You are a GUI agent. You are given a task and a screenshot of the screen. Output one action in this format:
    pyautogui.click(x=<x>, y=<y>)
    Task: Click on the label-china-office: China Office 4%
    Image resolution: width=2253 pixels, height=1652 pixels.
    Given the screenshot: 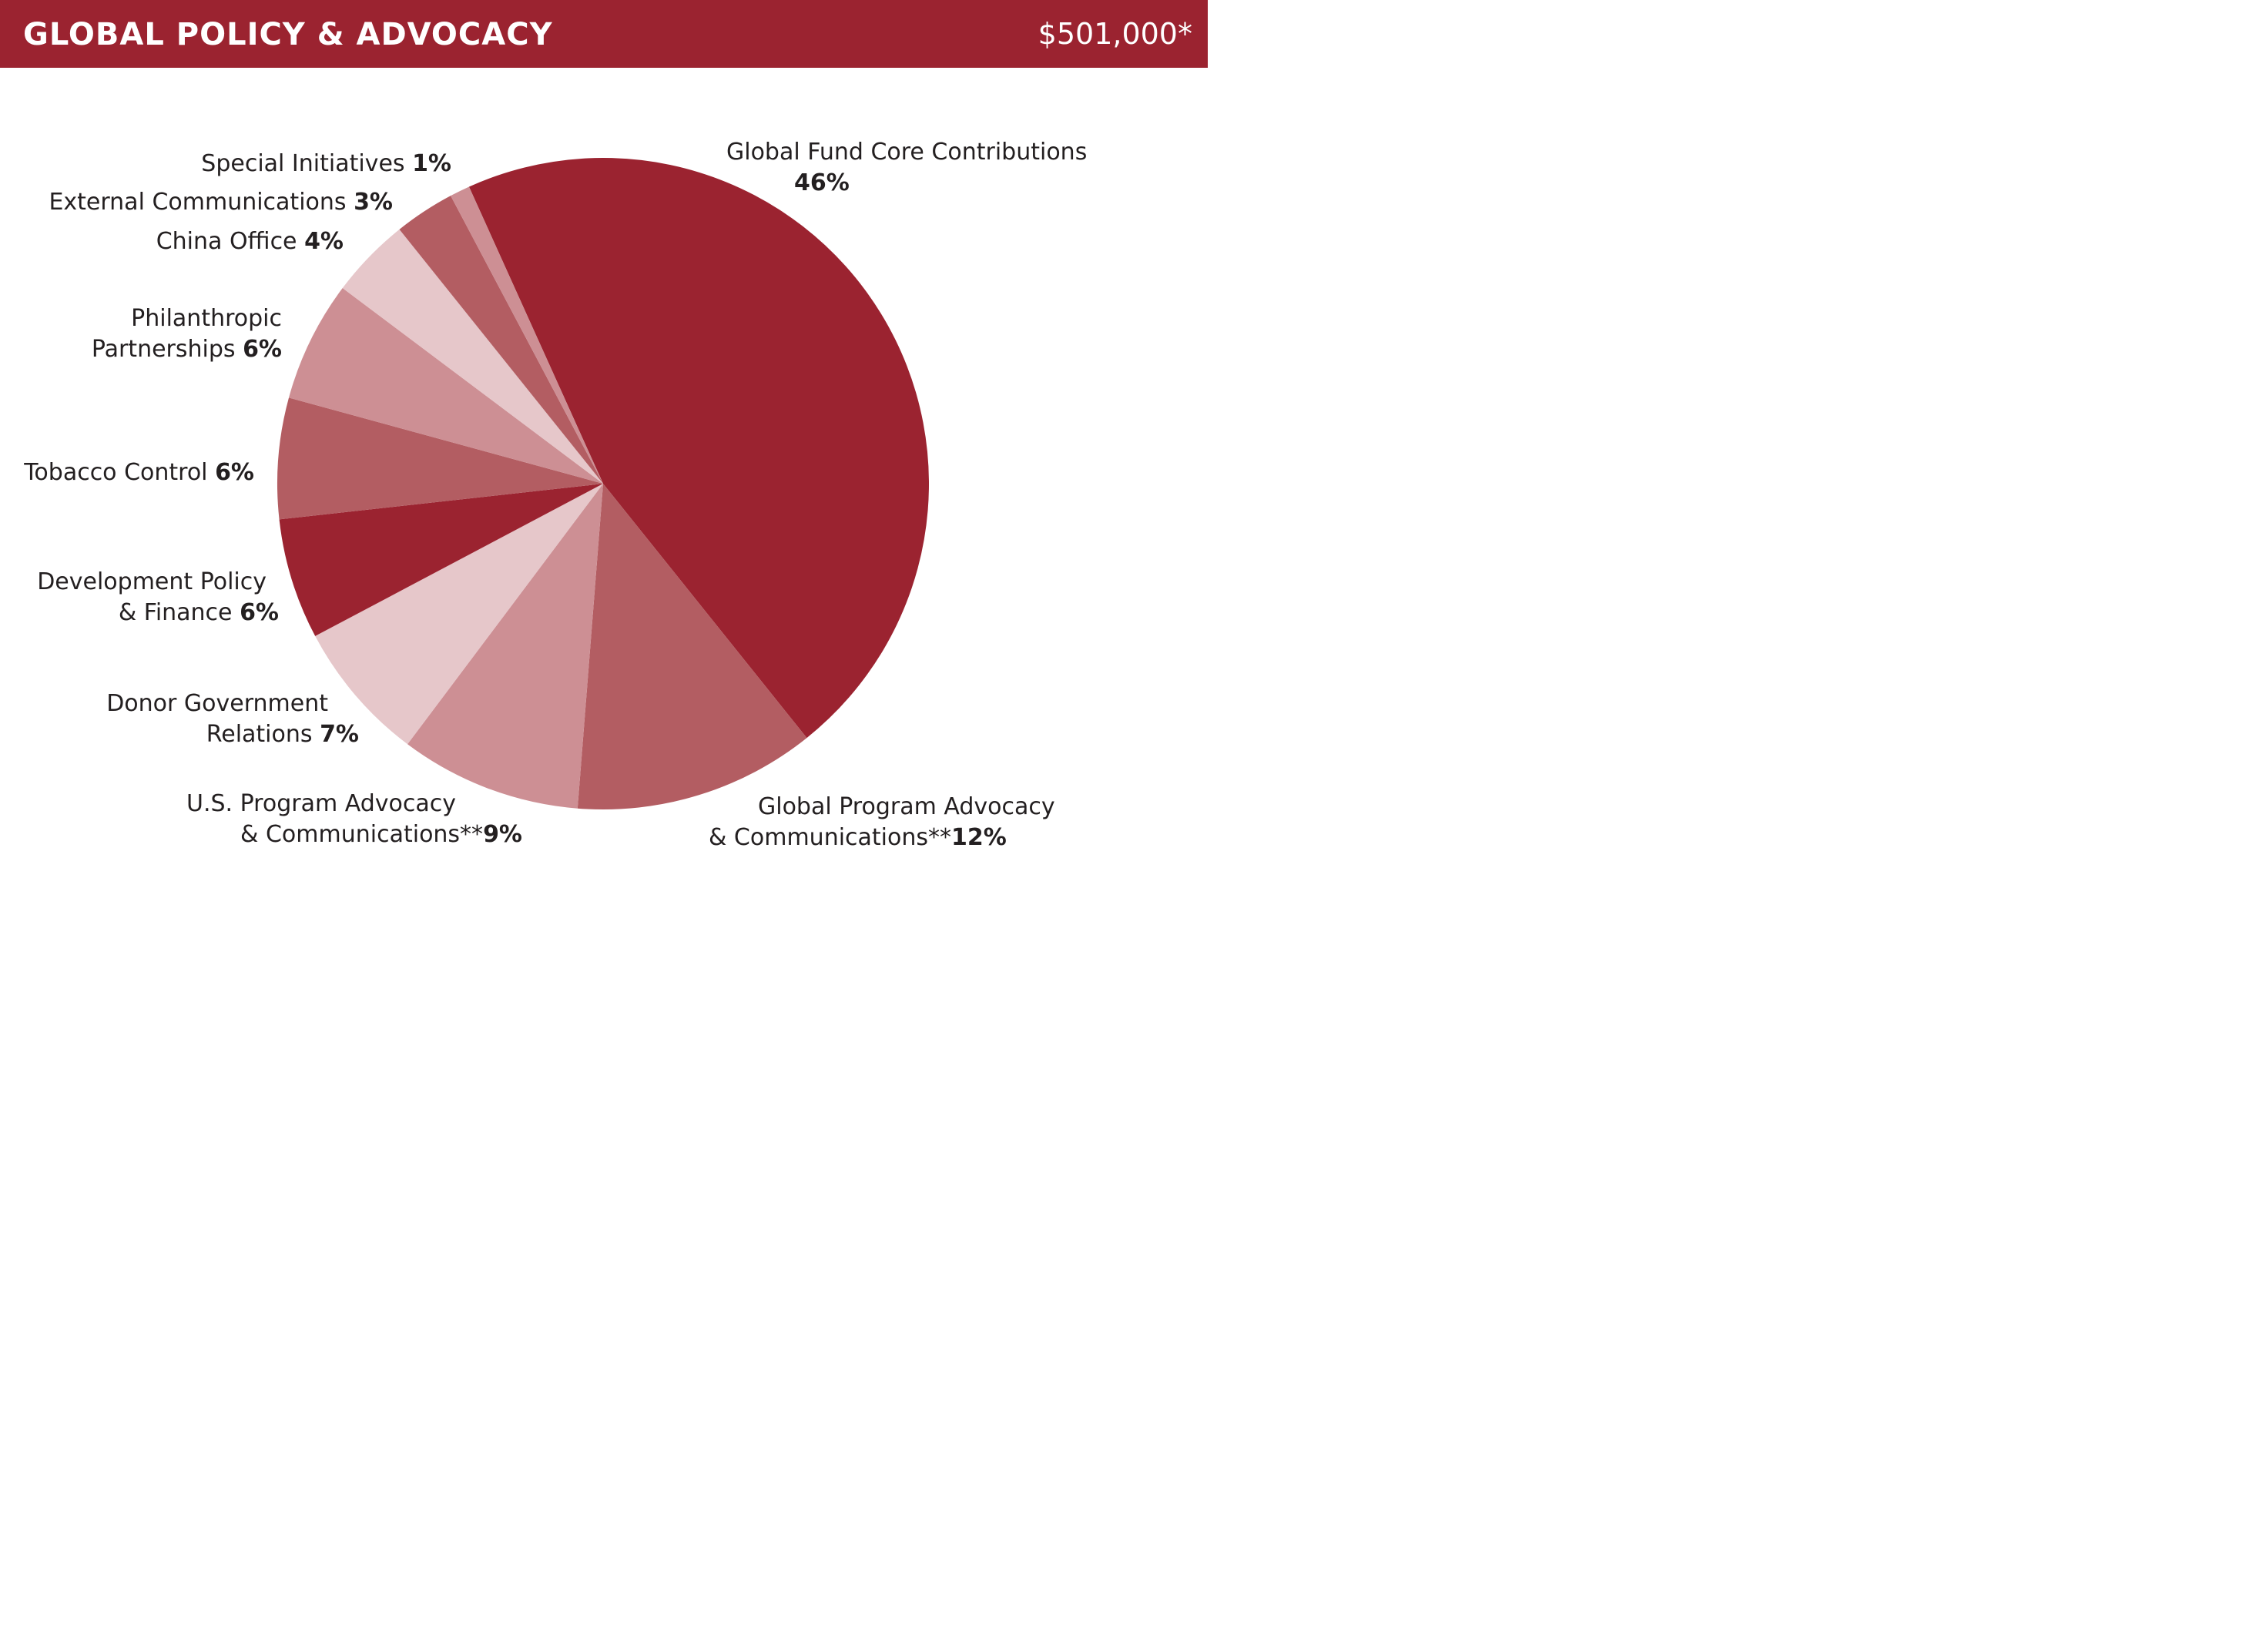 What is the action you would take?
    pyautogui.click(x=250, y=241)
    